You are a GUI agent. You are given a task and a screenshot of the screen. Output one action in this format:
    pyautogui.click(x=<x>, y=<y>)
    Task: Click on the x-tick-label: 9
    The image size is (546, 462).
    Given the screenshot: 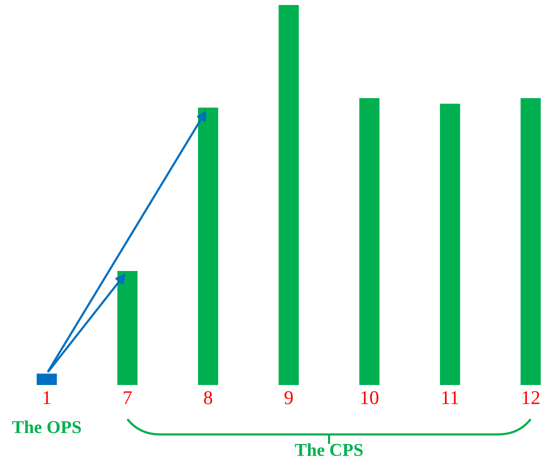 What is the action you would take?
    pyautogui.click(x=288, y=397)
    